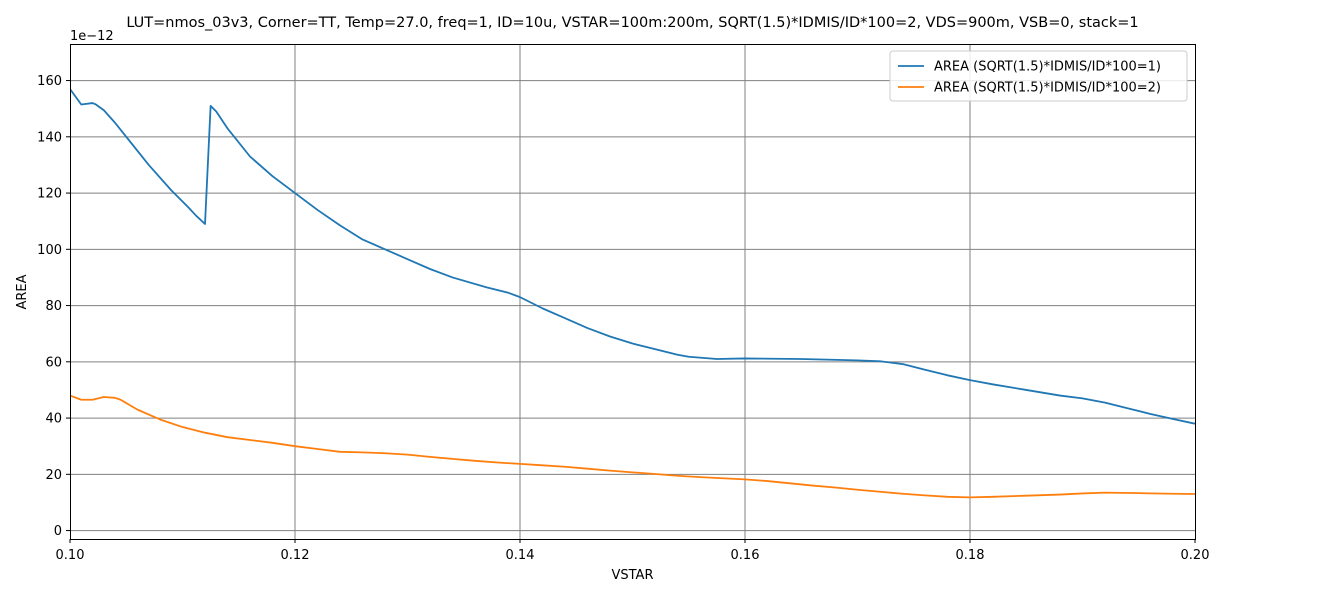 Image resolution: width=1339 pixels, height=597 pixels. I want to click on y-offset-text: 1e−12, so click(92, 36).